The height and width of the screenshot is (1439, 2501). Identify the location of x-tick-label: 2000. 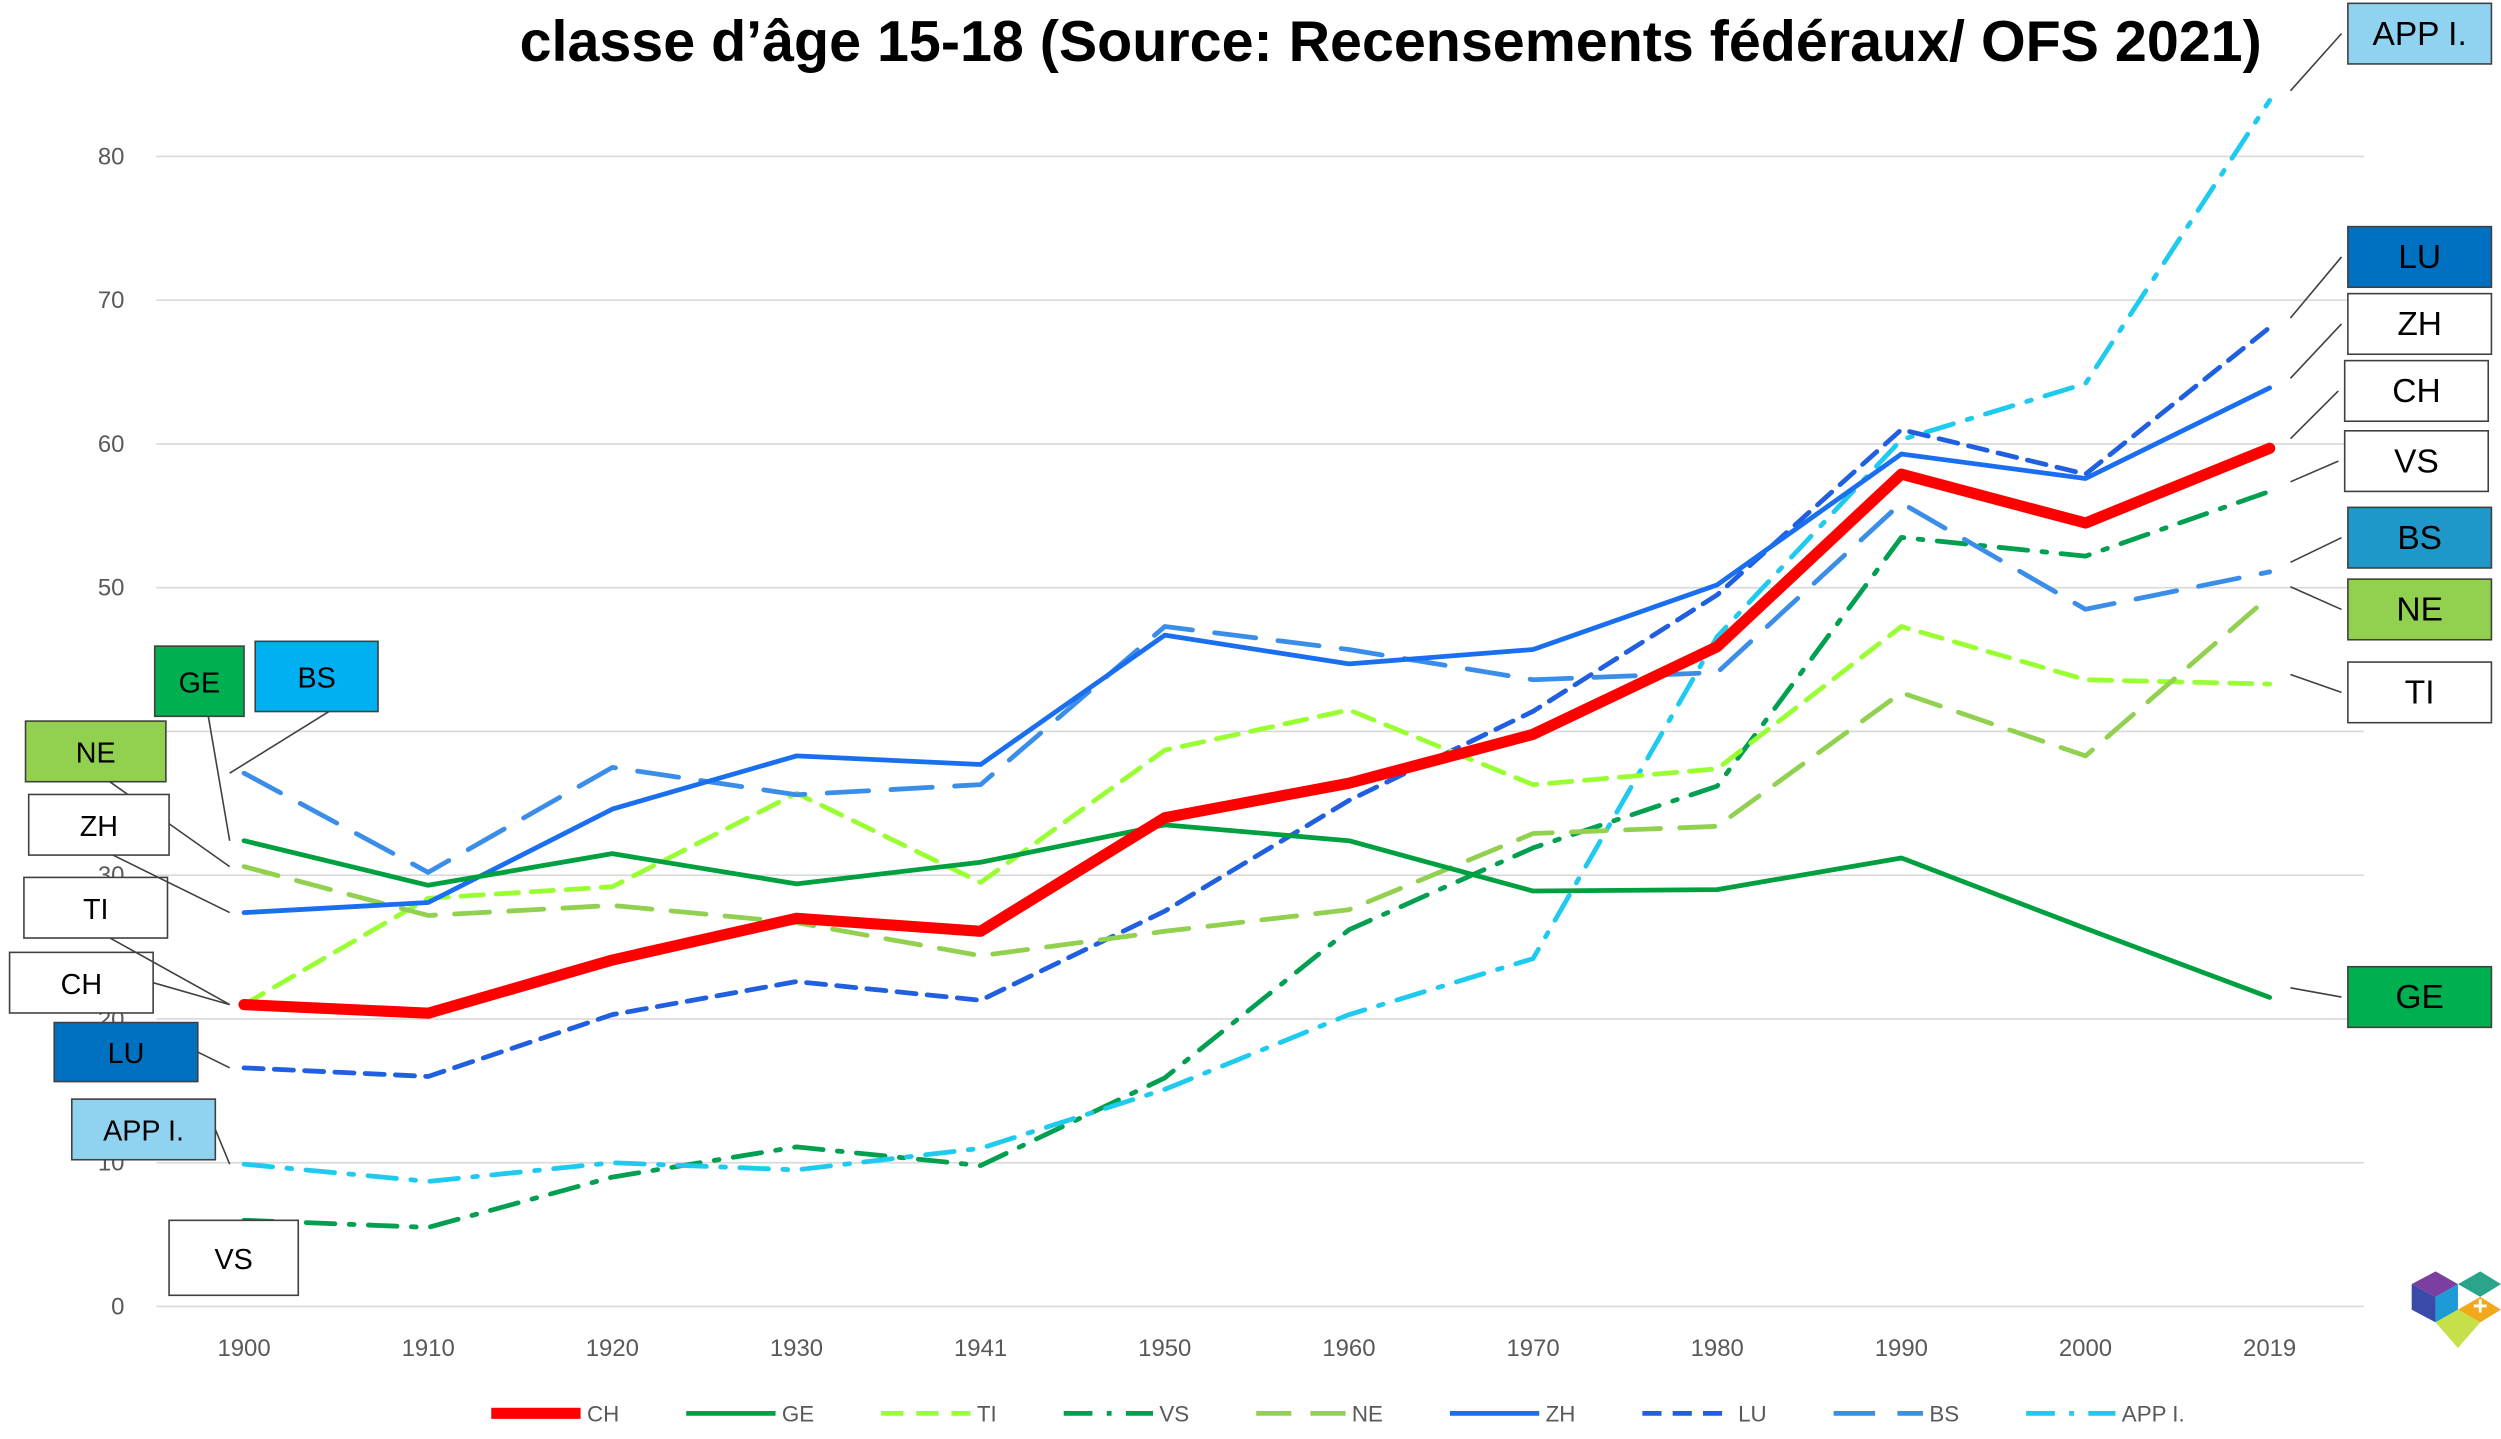
(2085, 1348).